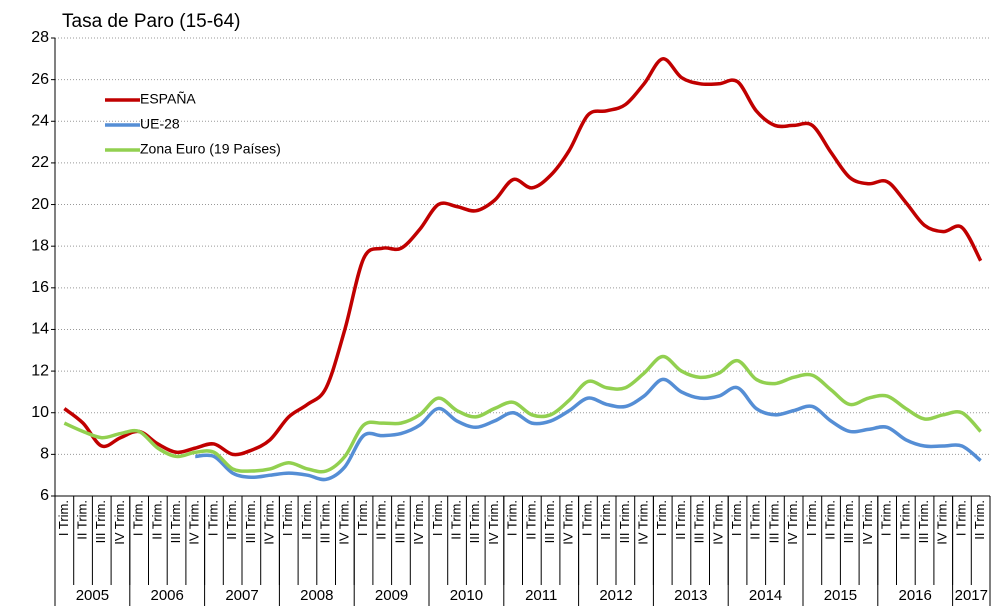 The height and width of the screenshot is (606, 1000). What do you see at coordinates (40, 204) in the screenshot?
I see `y-tick-label: 20` at bounding box center [40, 204].